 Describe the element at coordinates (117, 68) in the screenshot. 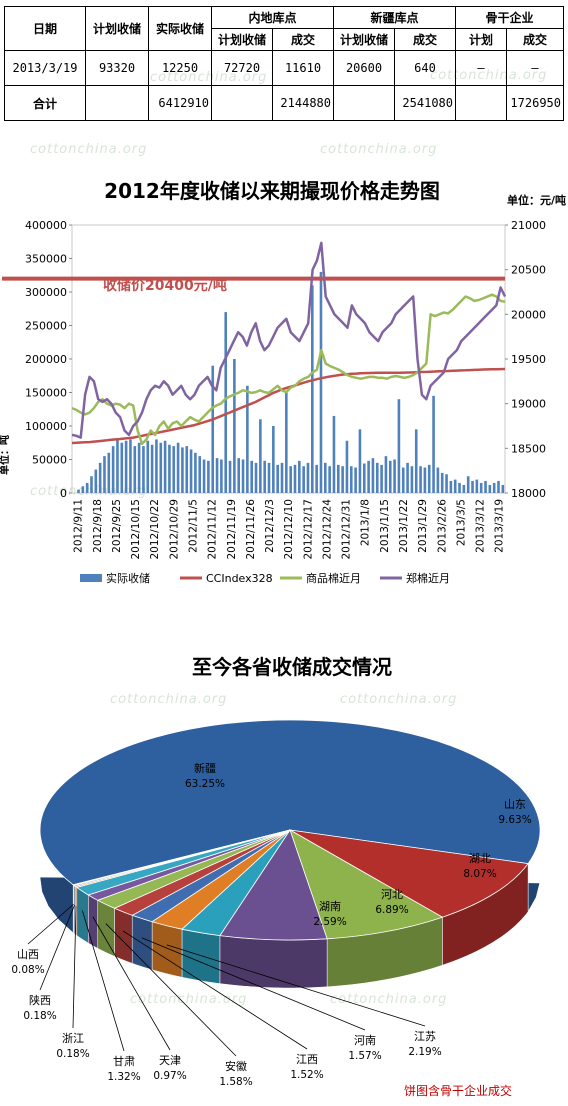

I see `cell-plan: 93320` at that location.